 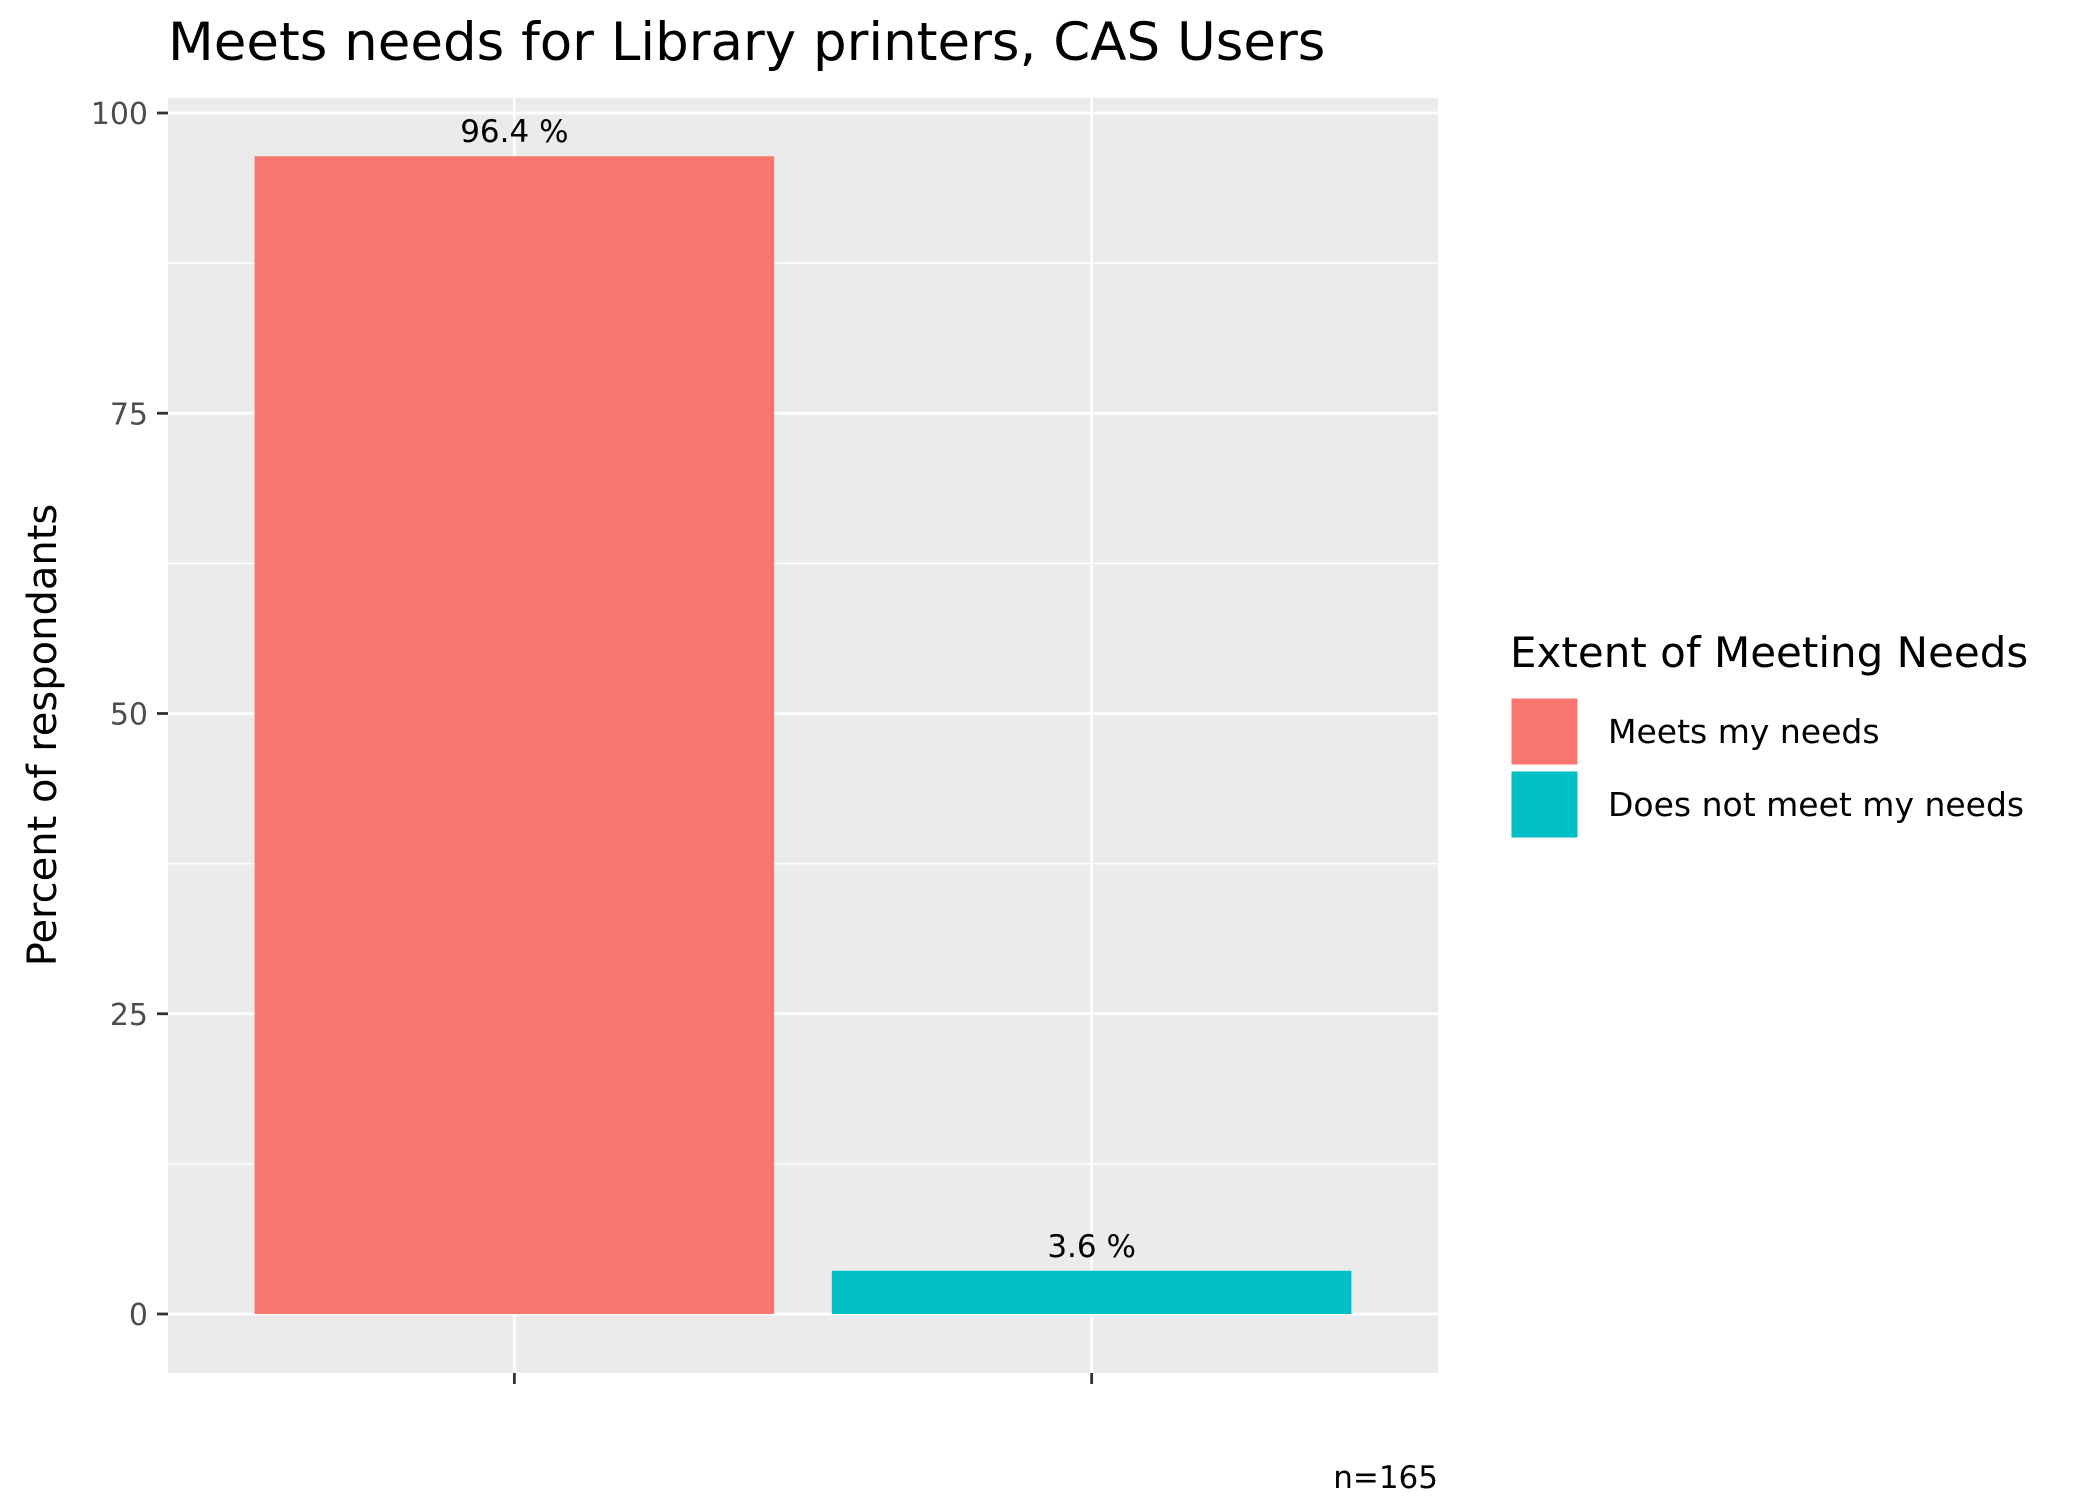 I want to click on legend-item-label: Meets my needs, so click(x=1744, y=731).